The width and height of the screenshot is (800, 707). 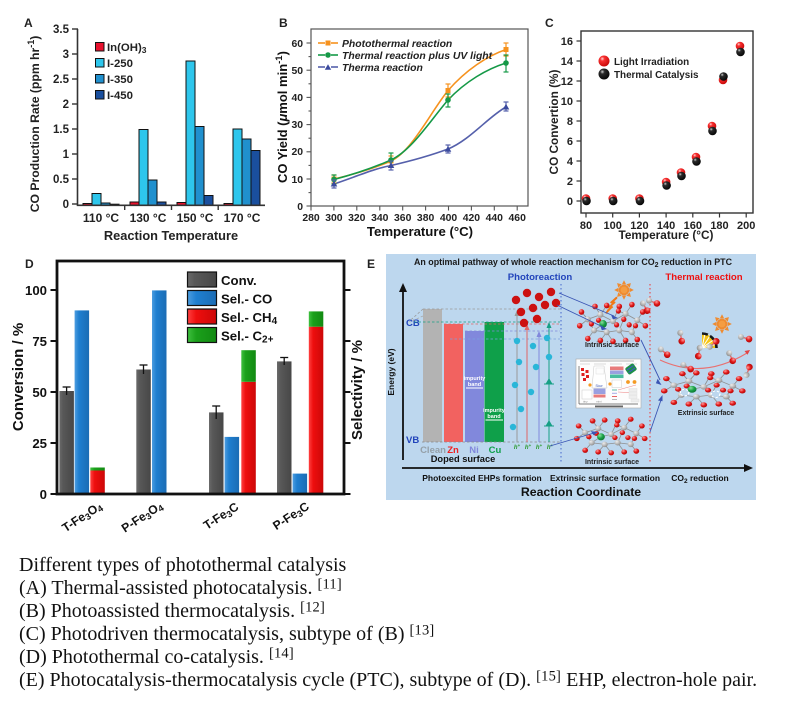 What do you see at coordinates (585, 402) in the screenshot?
I see `svg-text: tiny` at bounding box center [585, 402].